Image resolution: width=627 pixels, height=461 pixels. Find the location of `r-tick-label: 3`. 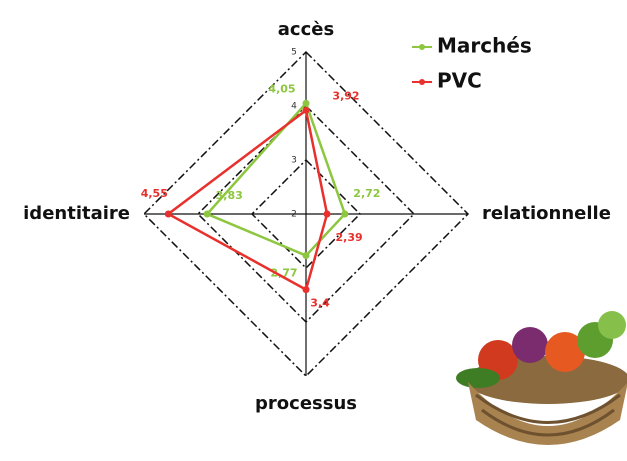

r-tick-label: 3 is located at coordinates (294, 161).